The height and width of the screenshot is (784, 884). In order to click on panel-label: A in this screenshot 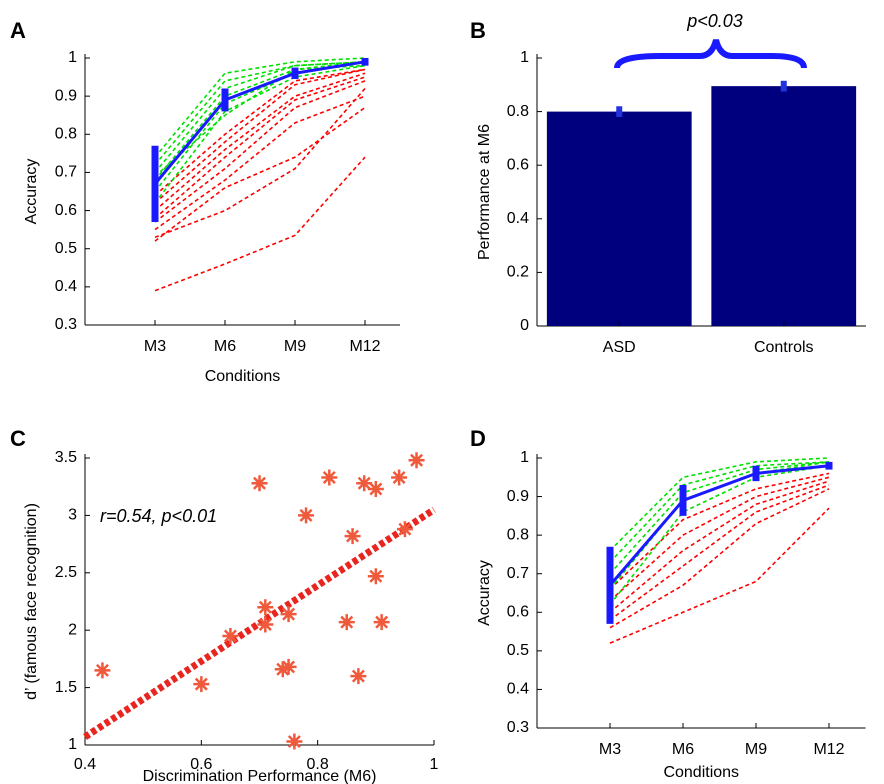, I will do `click(18, 30)`.